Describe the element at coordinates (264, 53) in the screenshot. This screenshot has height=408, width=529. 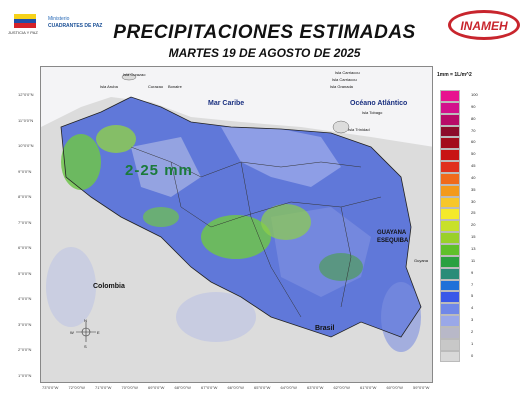
I see `page-subtitle: MARTES 19 DE AGOSTO DE 2025` at that location.